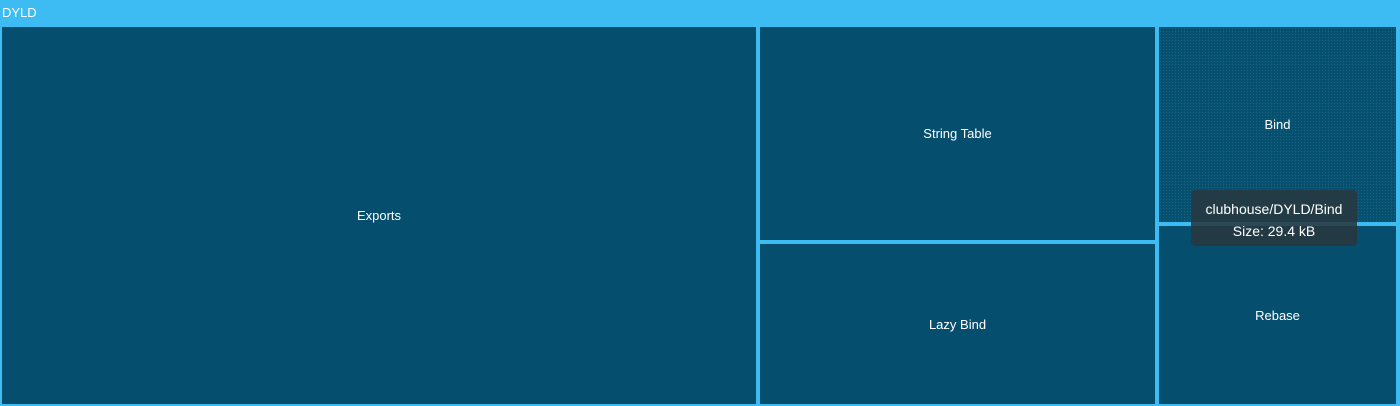 This screenshot has width=1400, height=406. What do you see at coordinates (1274, 231) in the screenshot?
I see `tooltip-size: Size: 29.4 kB` at bounding box center [1274, 231].